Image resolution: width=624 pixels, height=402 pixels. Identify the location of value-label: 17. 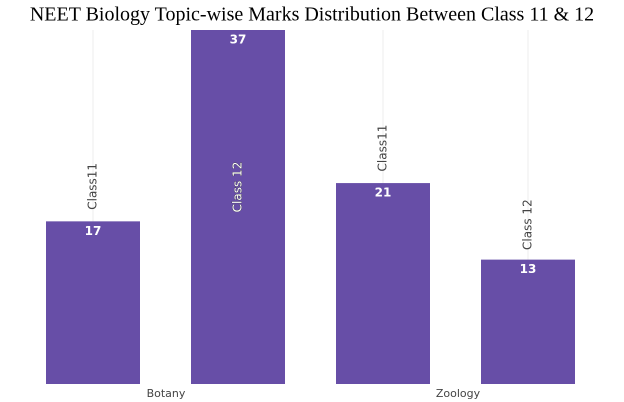
(93, 231).